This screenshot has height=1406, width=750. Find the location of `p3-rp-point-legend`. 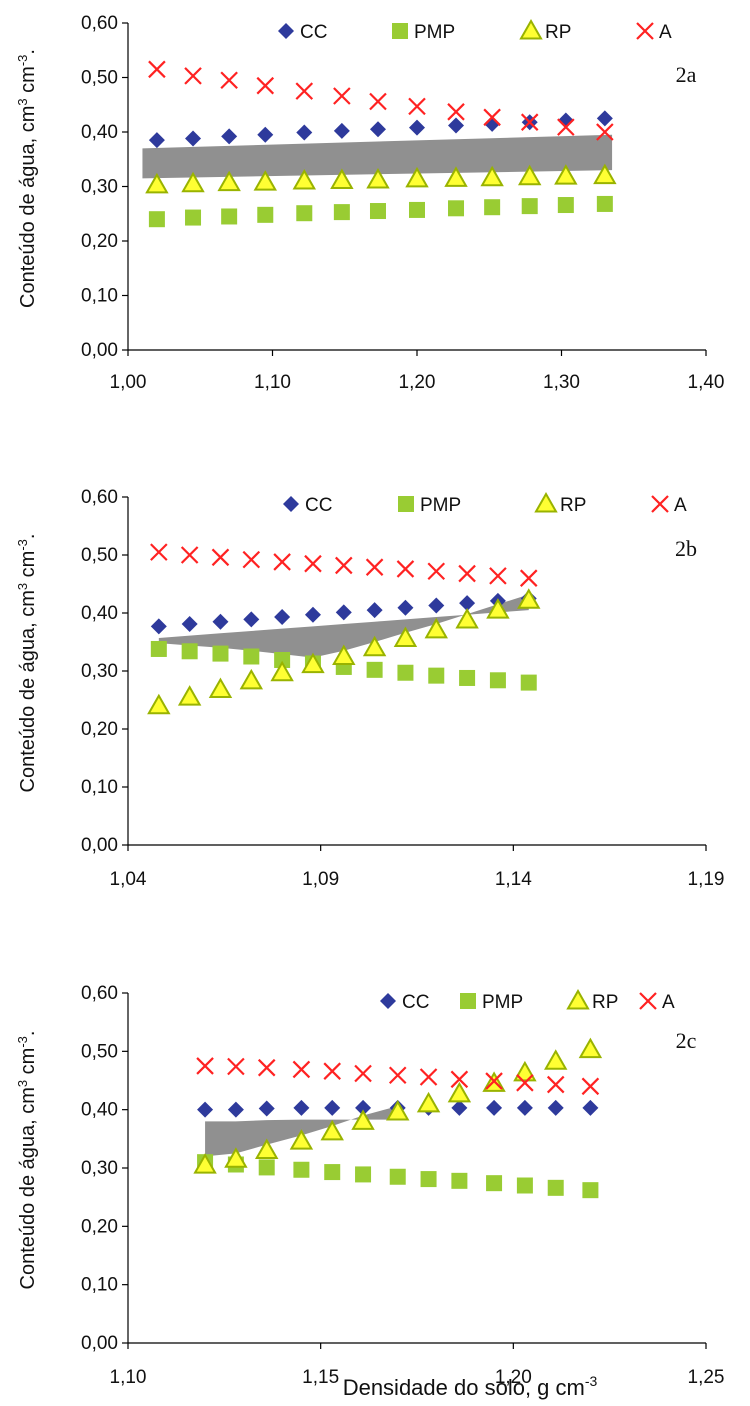

p3-rp-point-legend is located at coordinates (578, 999).